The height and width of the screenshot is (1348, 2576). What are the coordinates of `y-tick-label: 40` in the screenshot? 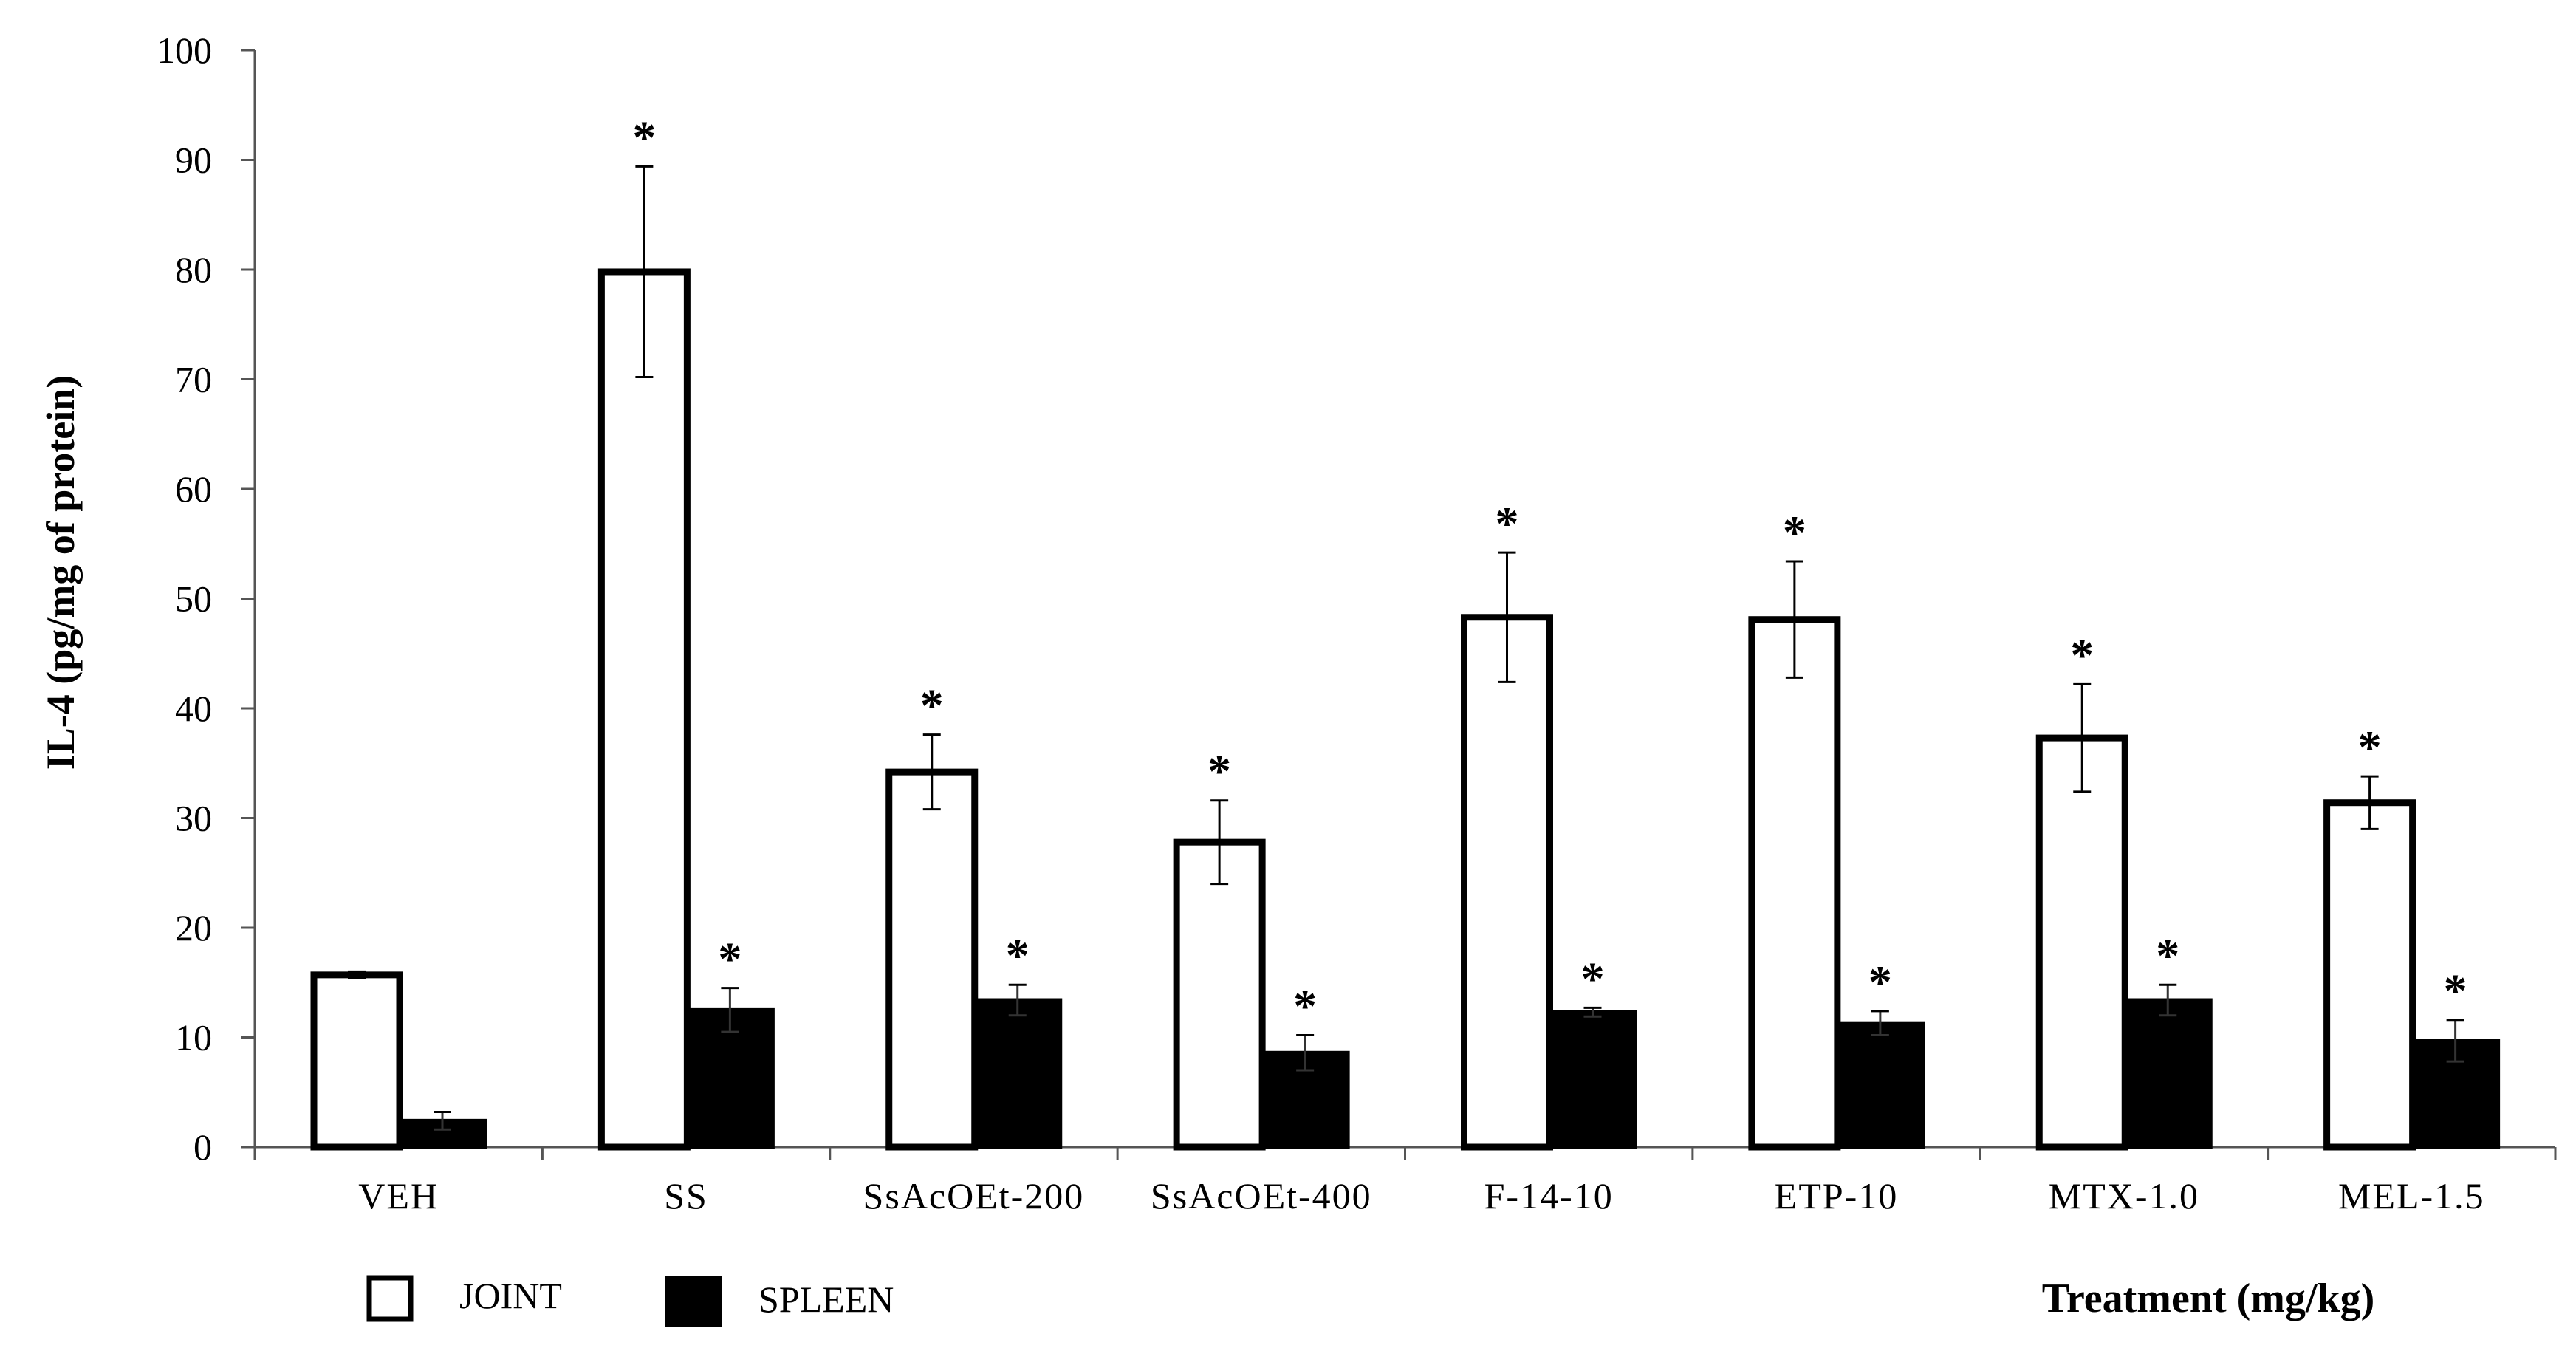 It's located at (193, 708).